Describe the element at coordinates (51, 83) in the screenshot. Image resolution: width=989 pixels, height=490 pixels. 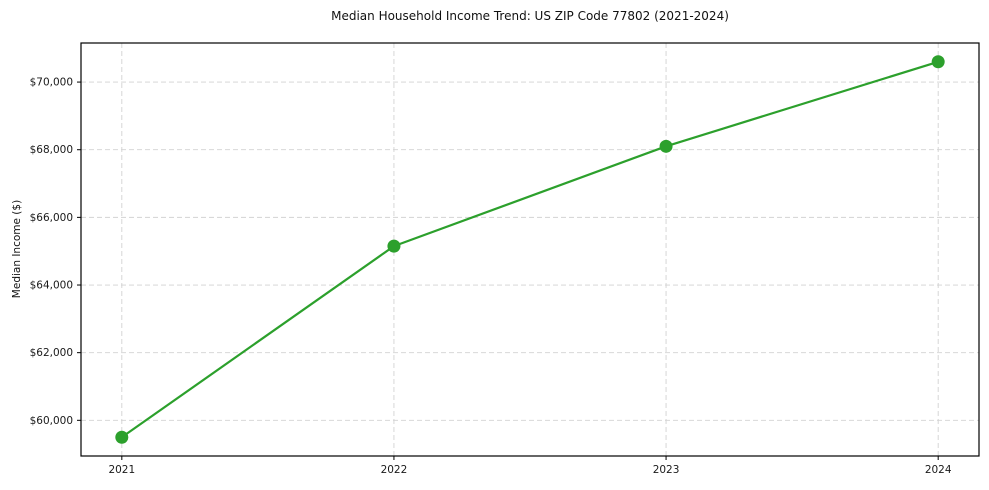
I see `y-tick-label: $70,000` at that location.